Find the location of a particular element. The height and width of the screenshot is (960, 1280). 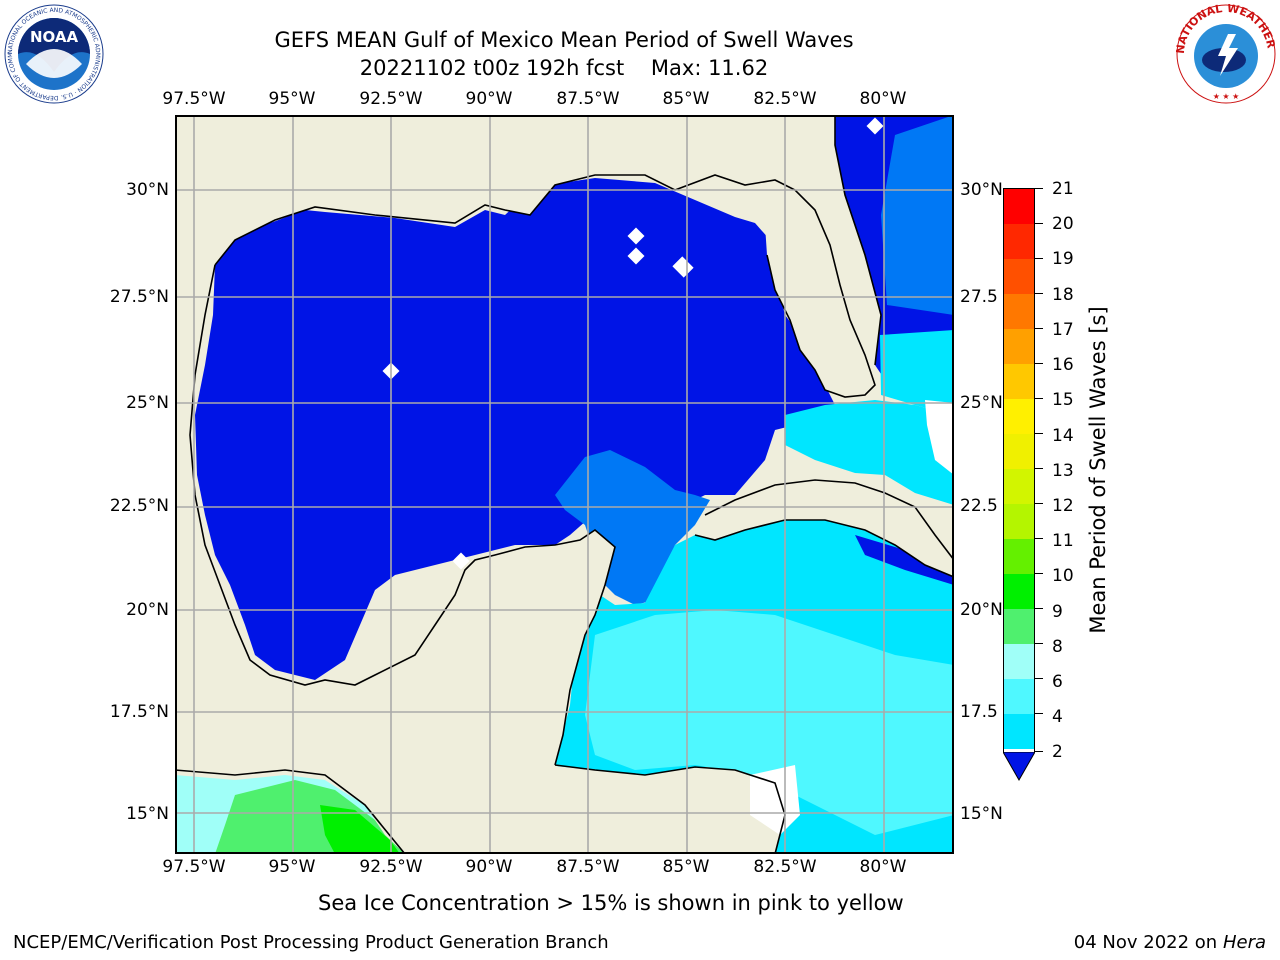

mexico-land is located at coordinates (250, 605).